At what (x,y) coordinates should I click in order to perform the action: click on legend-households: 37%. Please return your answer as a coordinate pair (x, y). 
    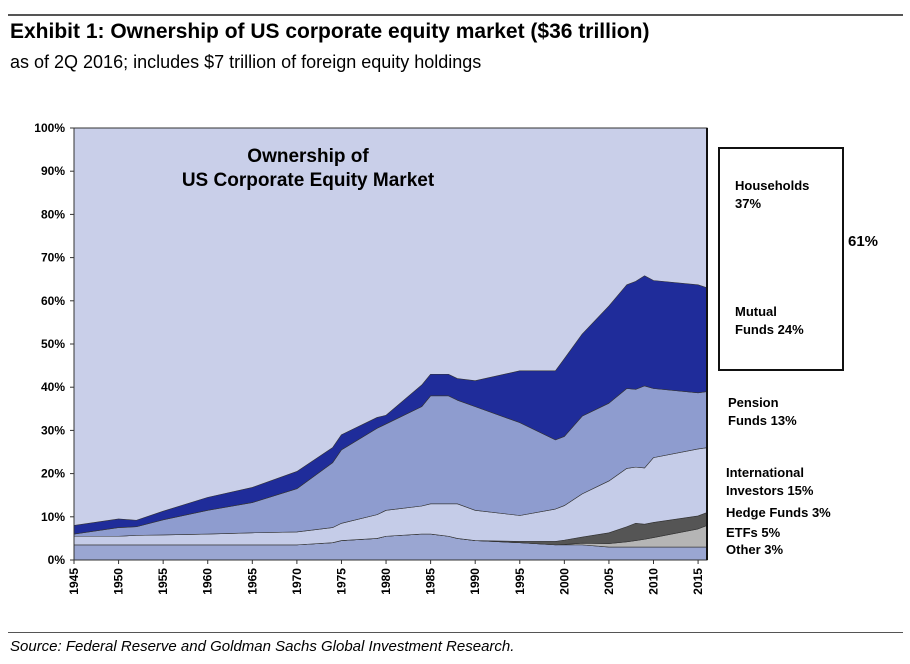
    Looking at the image, I should click on (748, 203).